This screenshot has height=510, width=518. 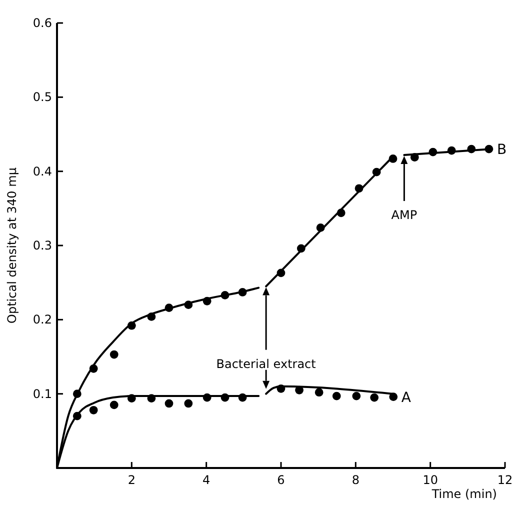 I want to click on series-label: A, so click(x=406, y=398).